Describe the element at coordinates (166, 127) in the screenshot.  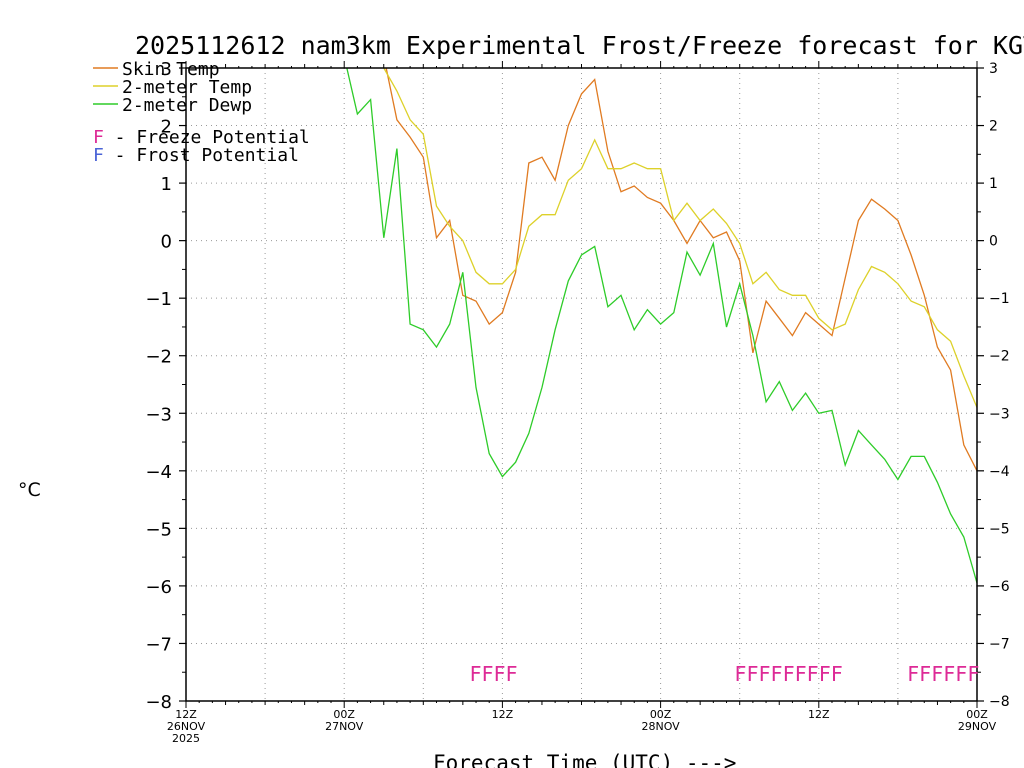
I see `y-tick-label-left: 2` at that location.